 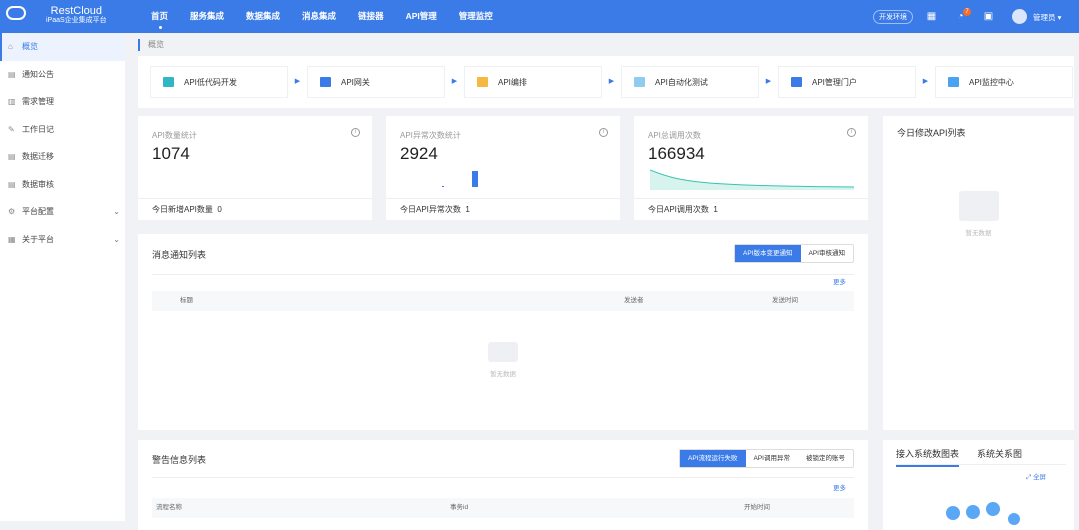 I want to click on sidebar-item-notice: ▤ 通知公告, so click(x=62, y=75).